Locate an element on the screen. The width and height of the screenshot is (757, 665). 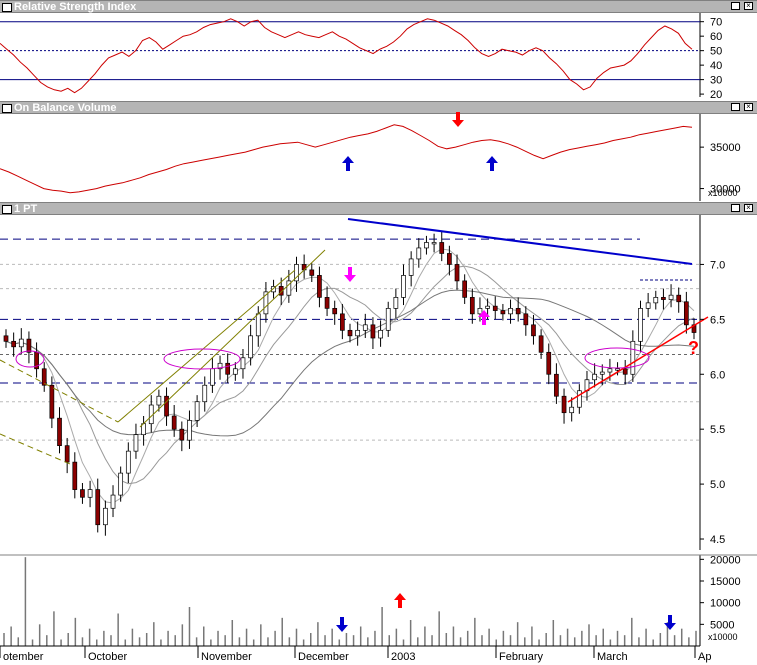
x-tick-label: October is located at coordinates (107, 657).